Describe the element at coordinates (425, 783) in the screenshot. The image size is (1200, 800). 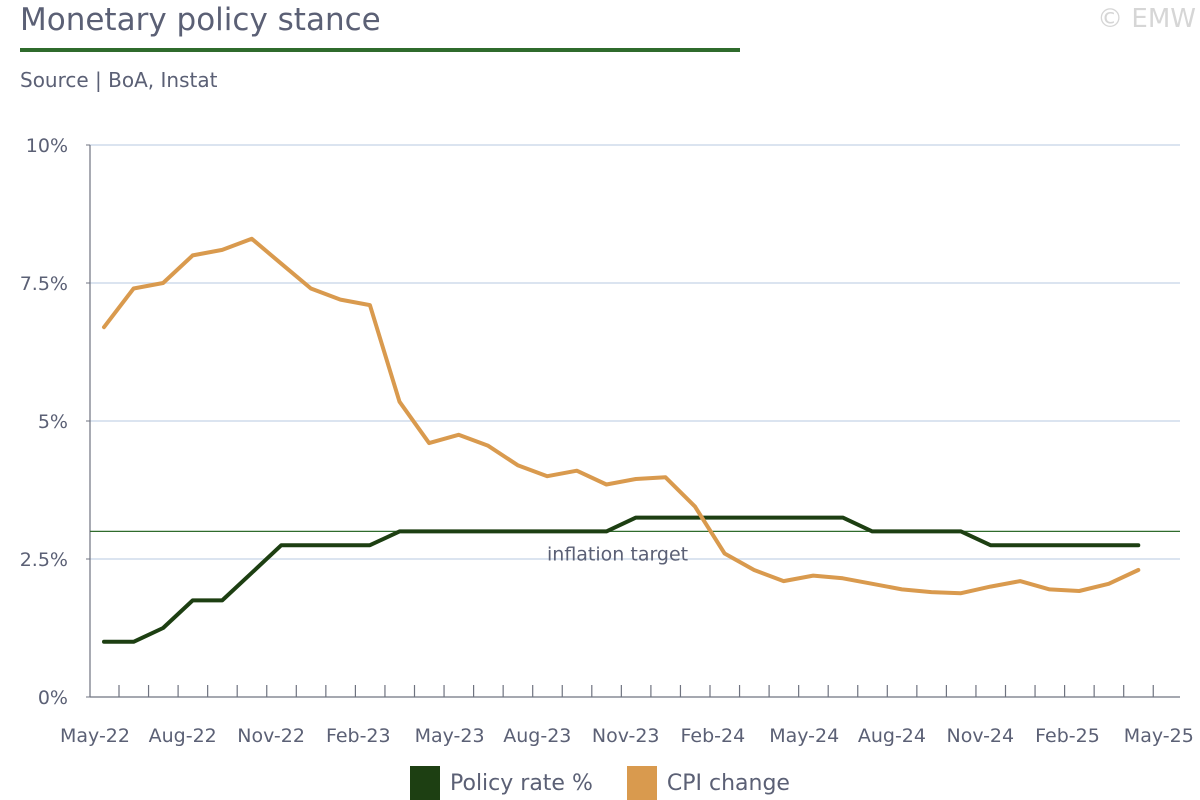
I see `legend-swatch-policy-rate` at that location.